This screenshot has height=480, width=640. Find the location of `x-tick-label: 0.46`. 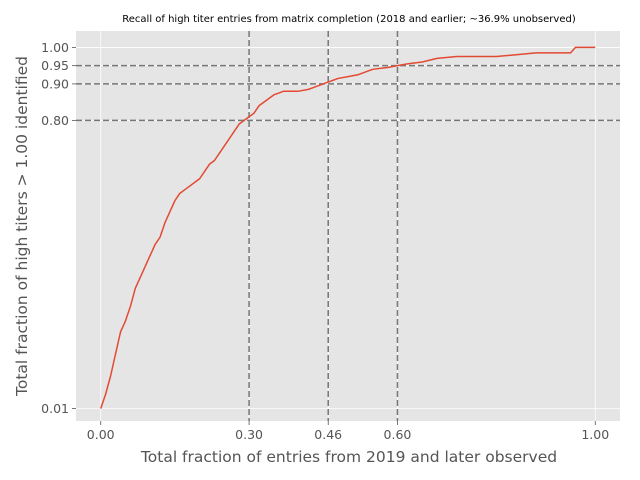

x-tick-label: 0.46 is located at coordinates (328, 434).